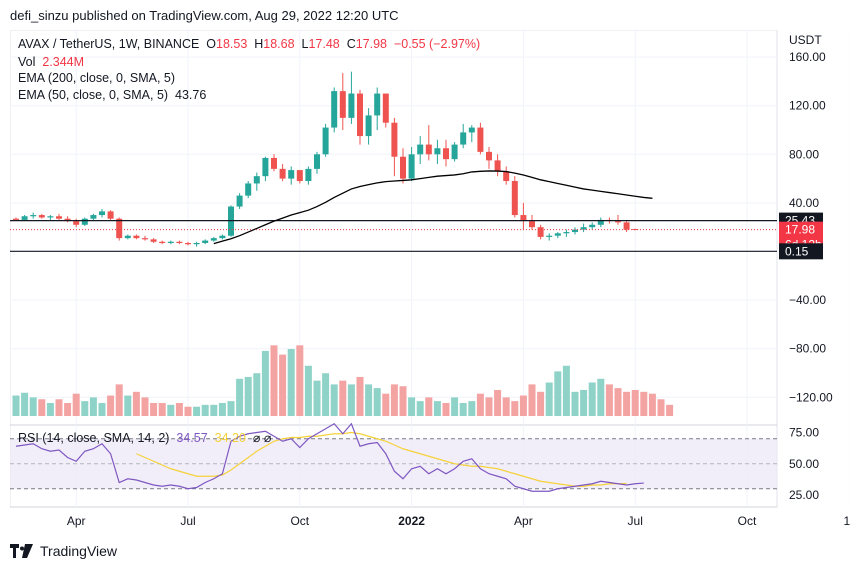 The image size is (860, 569). What do you see at coordinates (393, 464) in the screenshot?
I see `rsi-band` at bounding box center [393, 464].